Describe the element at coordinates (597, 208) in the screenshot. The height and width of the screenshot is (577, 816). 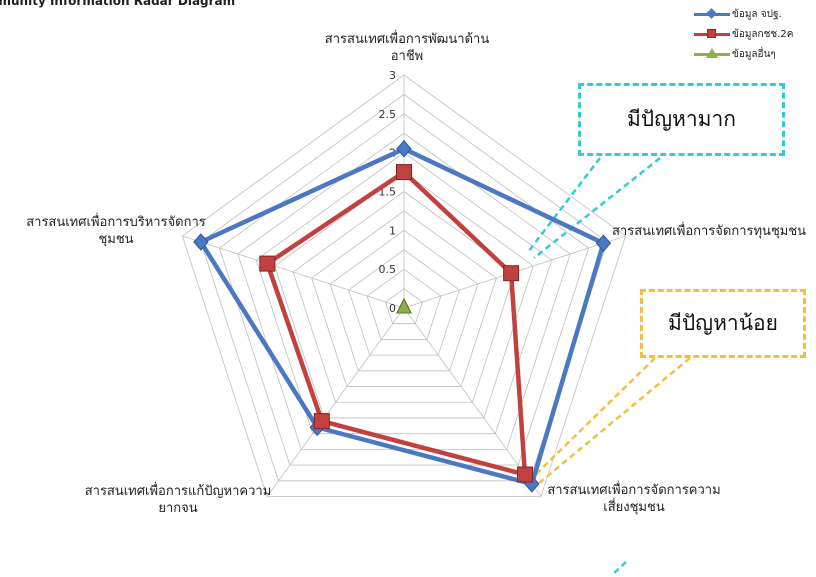
I see `pointer-many` at that location.